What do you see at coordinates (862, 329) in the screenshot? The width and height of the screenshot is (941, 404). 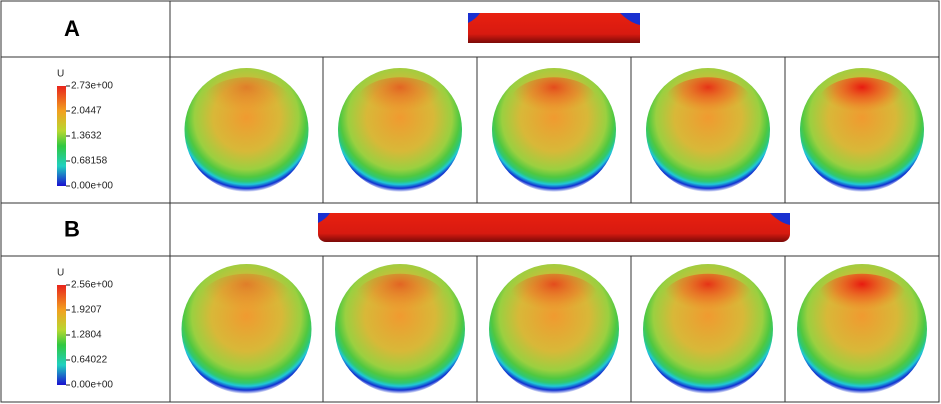 I see `frame-cell` at bounding box center [862, 329].